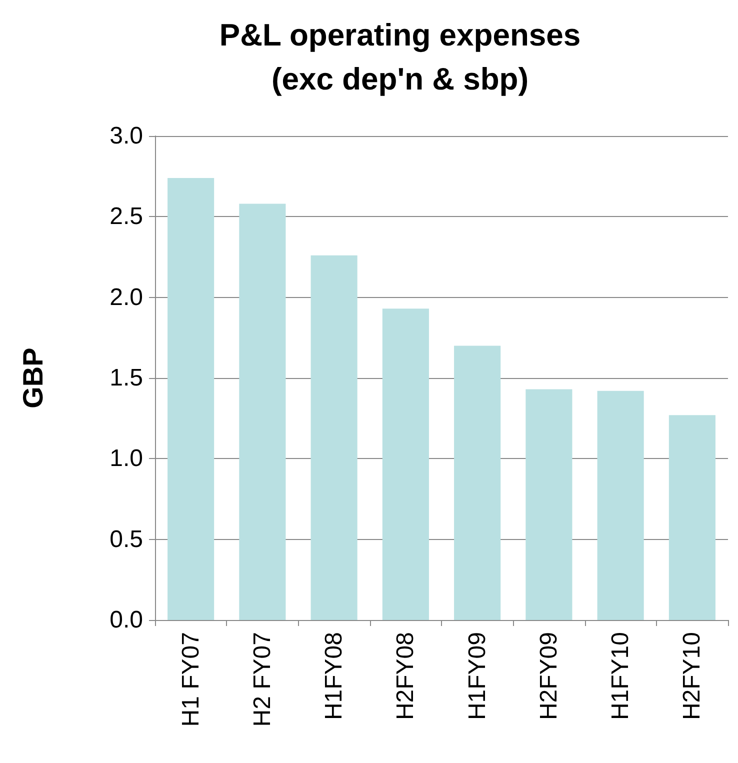  Describe the element at coordinates (126, 216) in the screenshot. I see `y-tick-label: 2.5` at that location.